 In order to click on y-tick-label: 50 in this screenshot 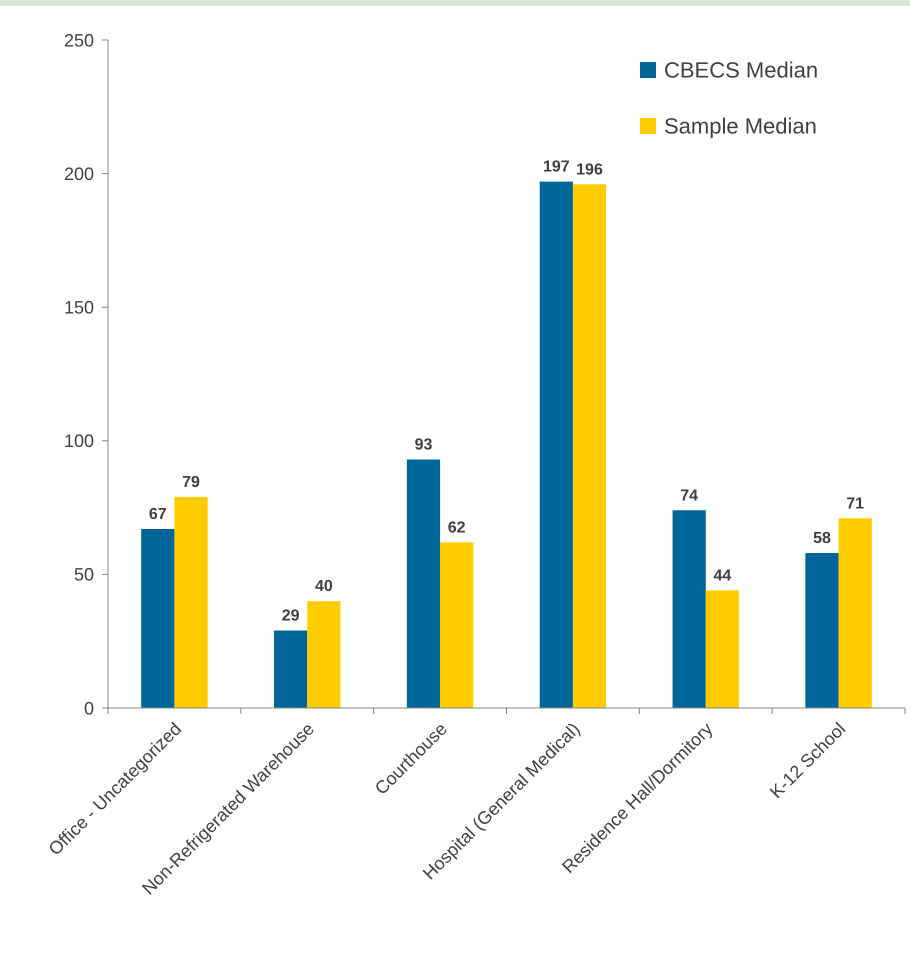, I will do `click(84, 574)`.